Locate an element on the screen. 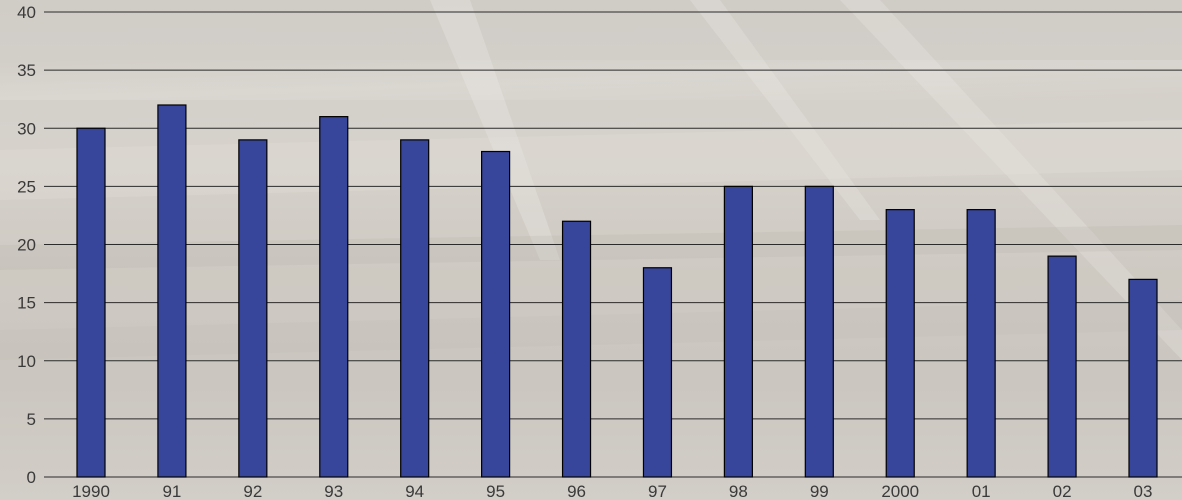  y-tick-label: 25 is located at coordinates (26, 186).